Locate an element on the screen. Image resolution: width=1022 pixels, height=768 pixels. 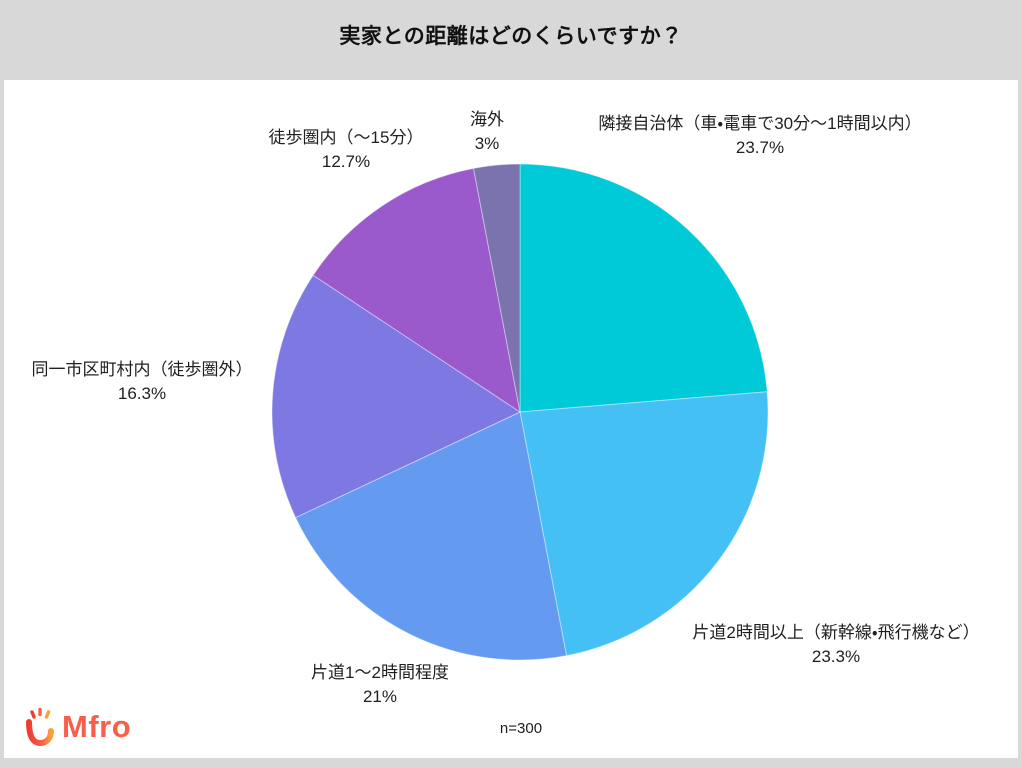
slice-label-text: 徒歩圏内（〜15分） is located at coordinates (346, 137).